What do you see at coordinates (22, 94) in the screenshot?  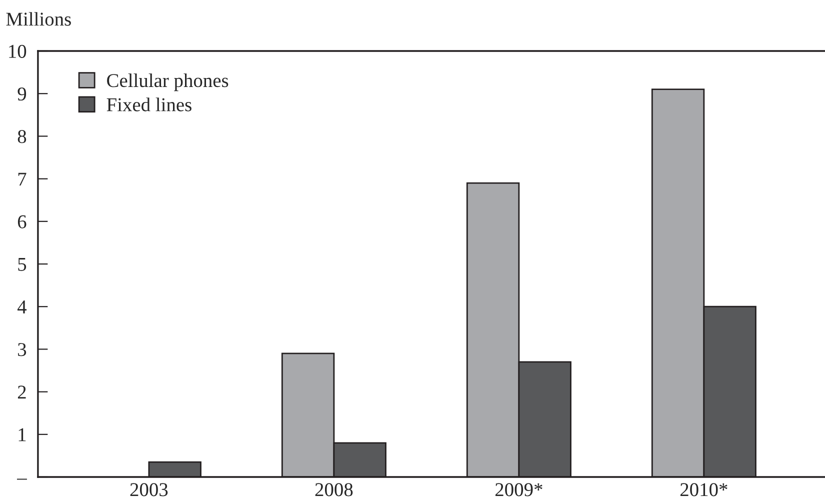 I see `y-tick-label: 9` at bounding box center [22, 94].